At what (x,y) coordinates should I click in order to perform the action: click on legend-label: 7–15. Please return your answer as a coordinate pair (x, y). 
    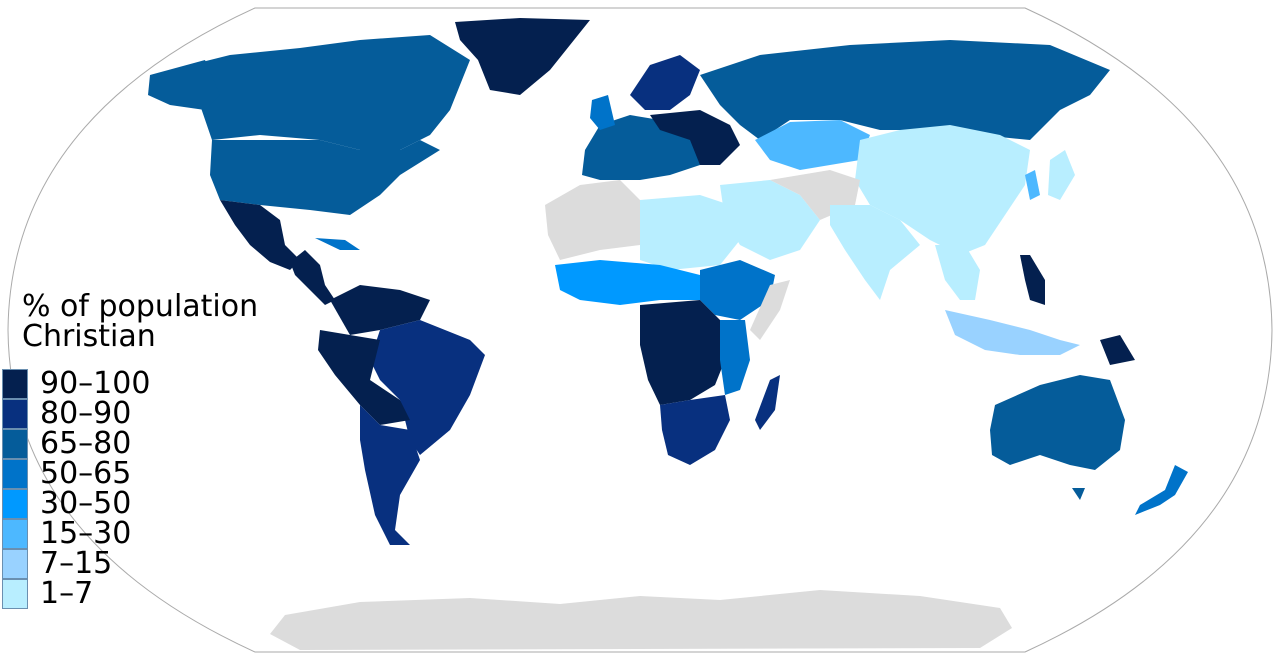
    Looking at the image, I should click on (76, 563).